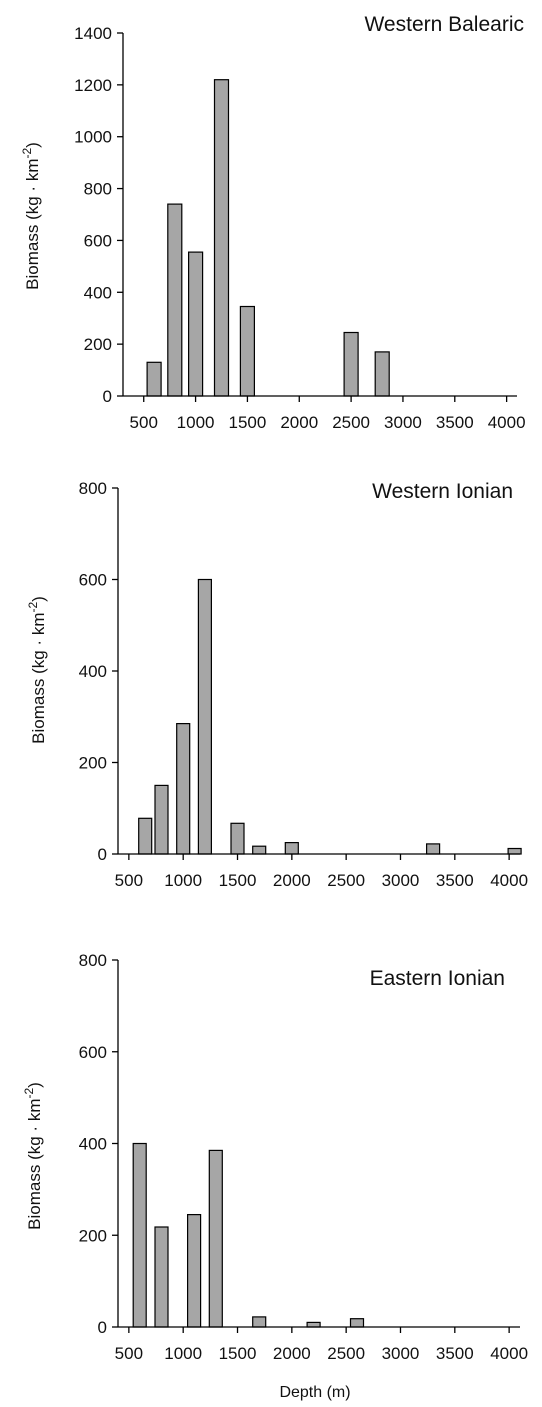 Image resolution: width=542 pixels, height=1407 pixels. Describe the element at coordinates (444, 24) in the screenshot. I see `chart-title: Western Balearic` at that location.